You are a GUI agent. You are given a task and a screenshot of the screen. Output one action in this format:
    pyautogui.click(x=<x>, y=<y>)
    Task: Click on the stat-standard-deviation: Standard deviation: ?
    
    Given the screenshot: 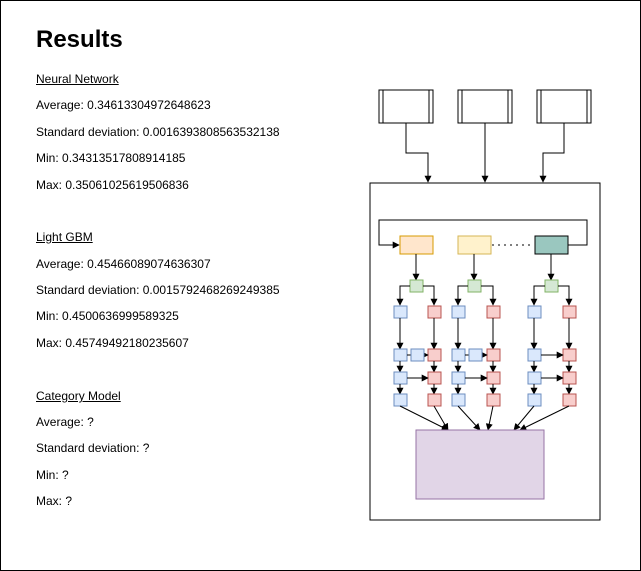 What is the action you would take?
    pyautogui.click(x=92, y=448)
    